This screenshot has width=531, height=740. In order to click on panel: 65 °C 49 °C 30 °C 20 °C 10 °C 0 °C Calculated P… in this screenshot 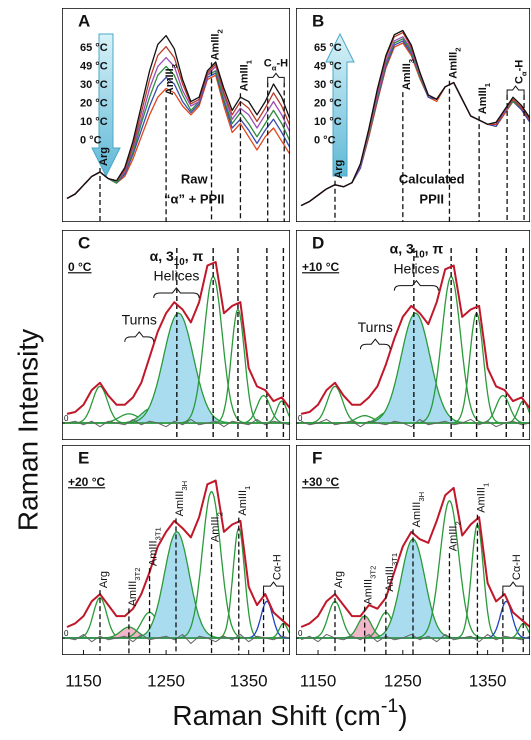, I will do `click(413, 115)`.